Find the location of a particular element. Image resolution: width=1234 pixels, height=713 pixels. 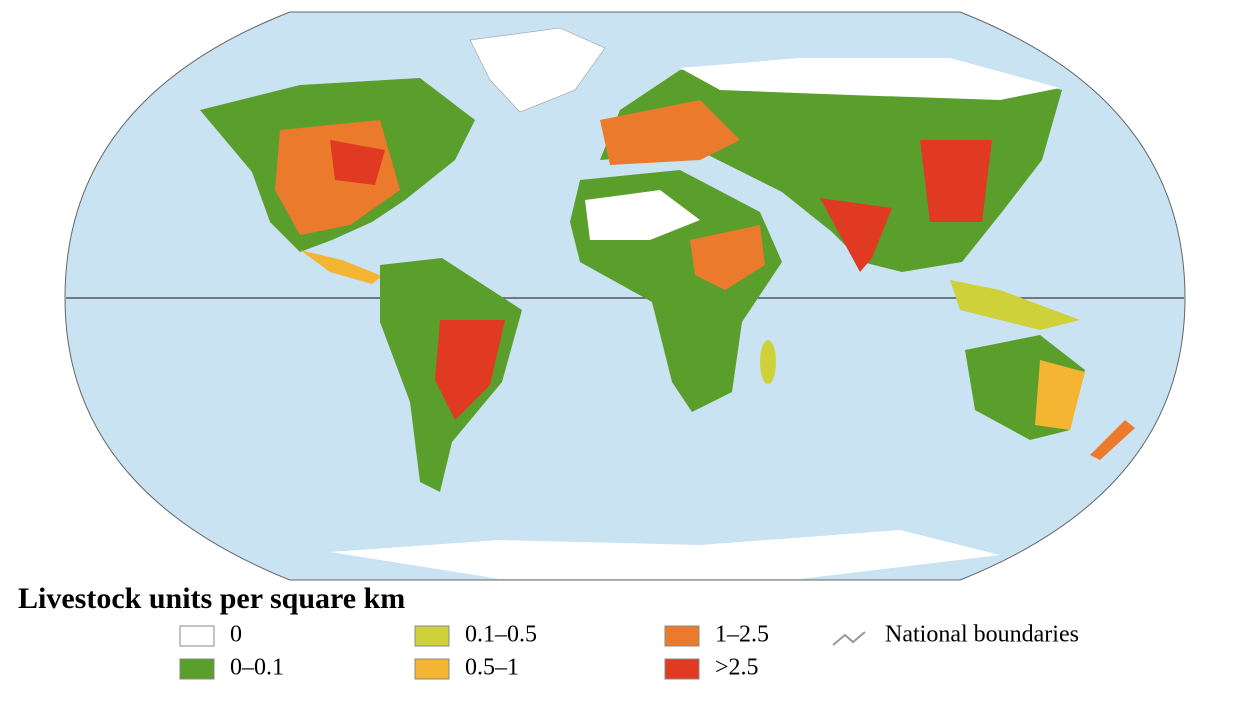

antarctica is located at coordinates (665, 554).